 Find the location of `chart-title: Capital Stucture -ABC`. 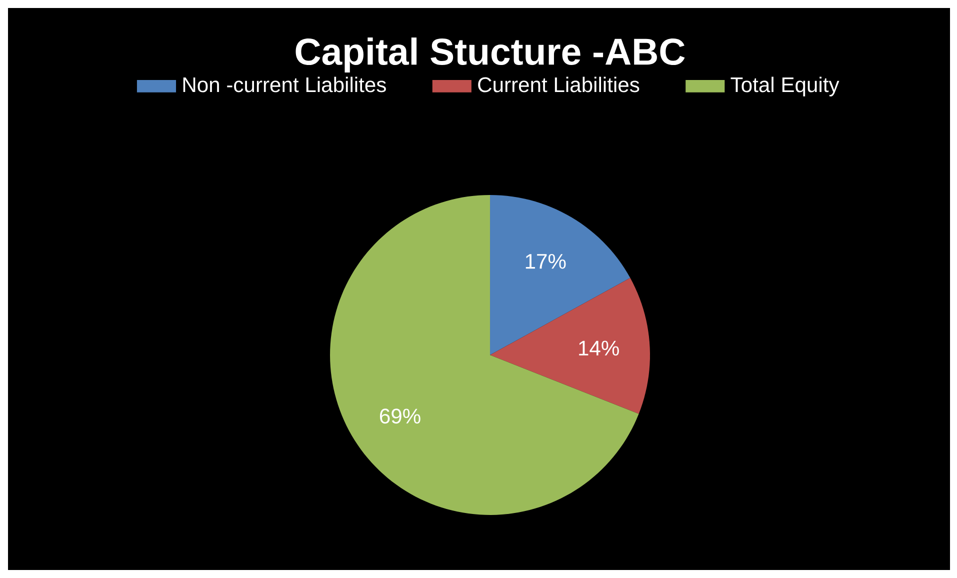

chart-title: Capital Stucture -ABC is located at coordinates (490, 55).